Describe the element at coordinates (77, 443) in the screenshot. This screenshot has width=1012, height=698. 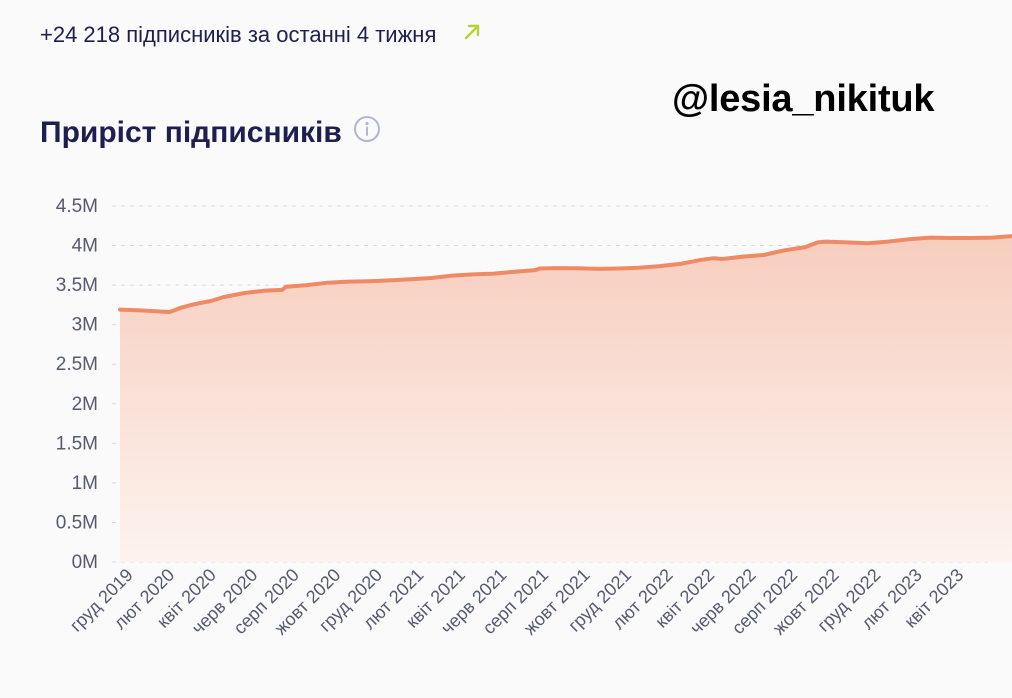
I see `y-tick-label: 1.5M` at that location.